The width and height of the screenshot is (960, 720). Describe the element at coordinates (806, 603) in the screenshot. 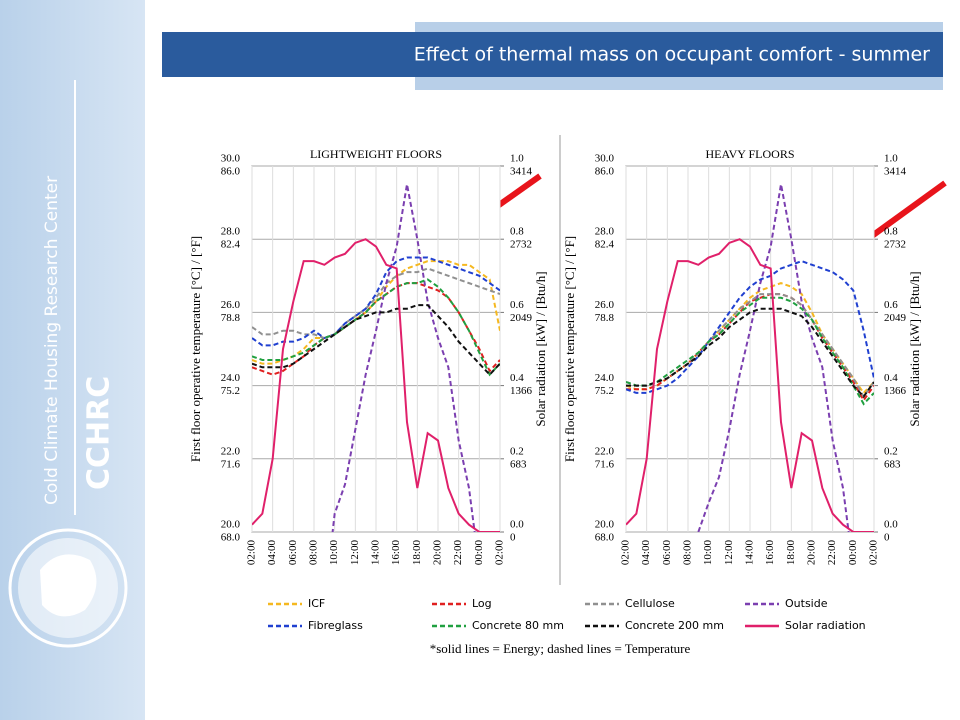

I see `legend-label: Outside` at that location.